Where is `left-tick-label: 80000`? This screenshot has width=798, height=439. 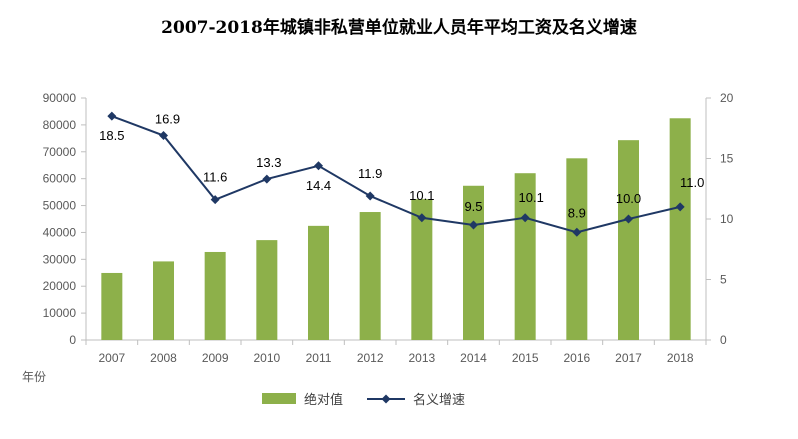
left-tick-label: 80000 is located at coordinates (60, 125).